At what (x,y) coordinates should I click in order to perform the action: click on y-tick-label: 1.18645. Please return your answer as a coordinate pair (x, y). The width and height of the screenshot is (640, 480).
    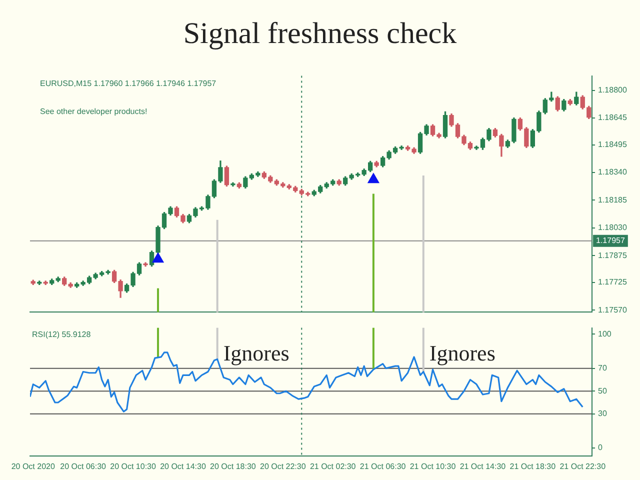
    Looking at the image, I should click on (613, 117).